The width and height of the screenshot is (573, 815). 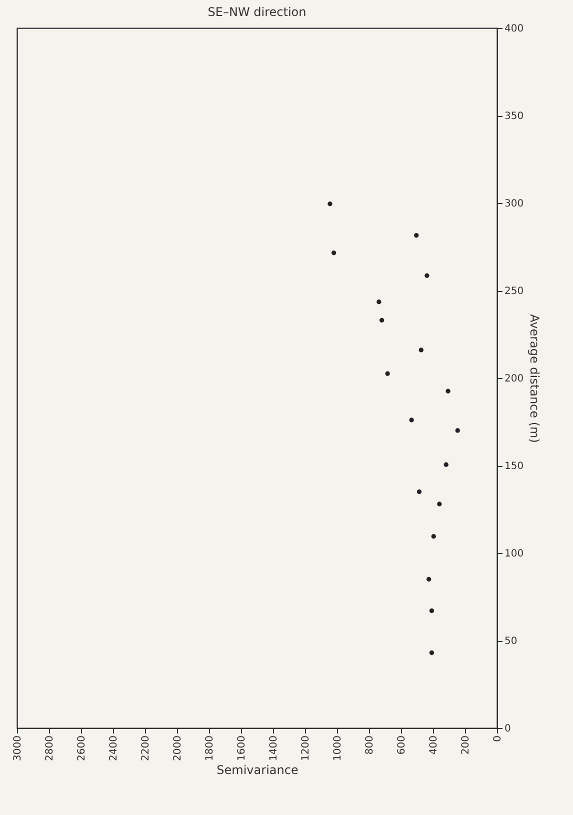 I want to click on y-tick-label: 300, so click(x=514, y=204).